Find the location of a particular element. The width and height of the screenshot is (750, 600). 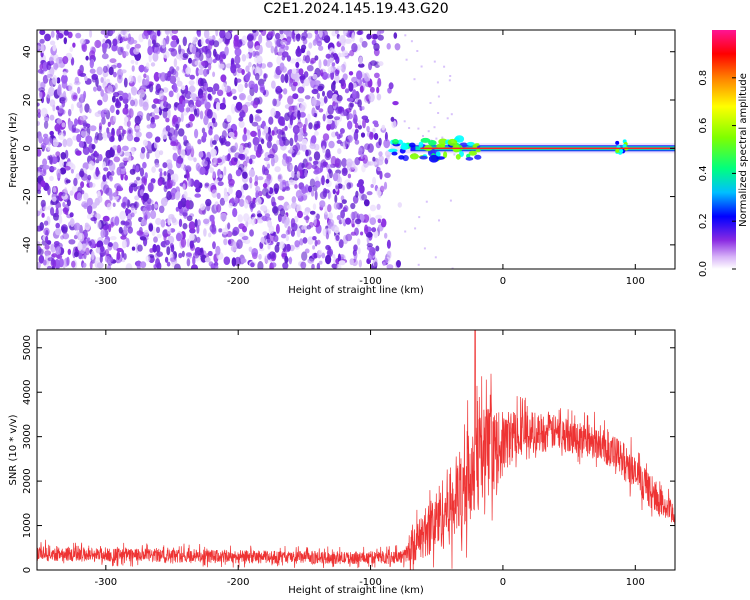

top-y-tick-label: -20 is located at coordinates (27, 196).